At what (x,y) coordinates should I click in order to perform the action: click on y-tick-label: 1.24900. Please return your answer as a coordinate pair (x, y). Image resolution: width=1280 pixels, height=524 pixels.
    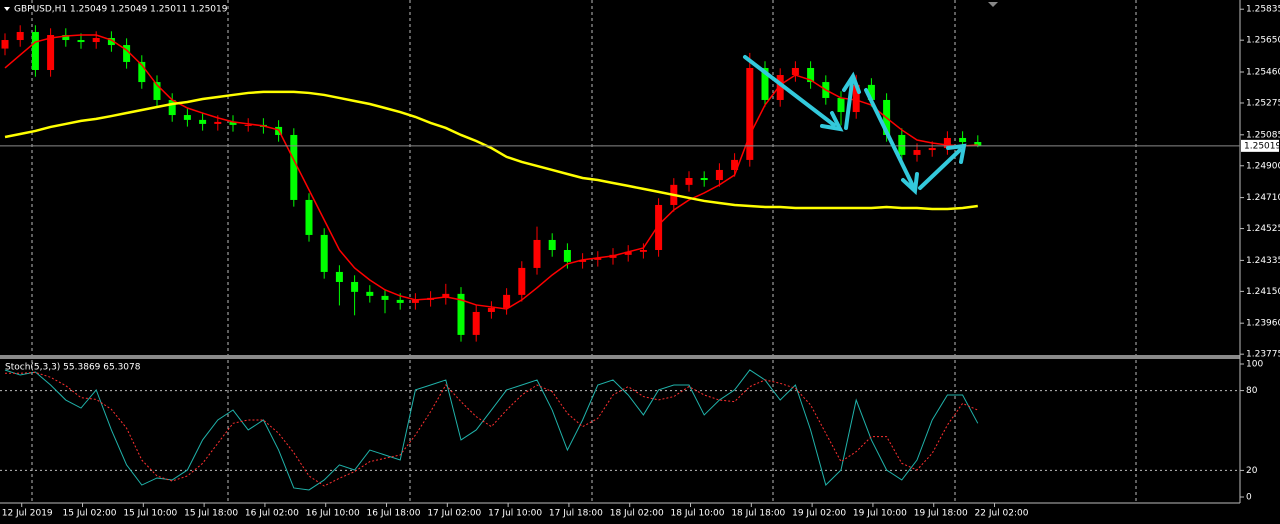
    Looking at the image, I should click on (1263, 166).